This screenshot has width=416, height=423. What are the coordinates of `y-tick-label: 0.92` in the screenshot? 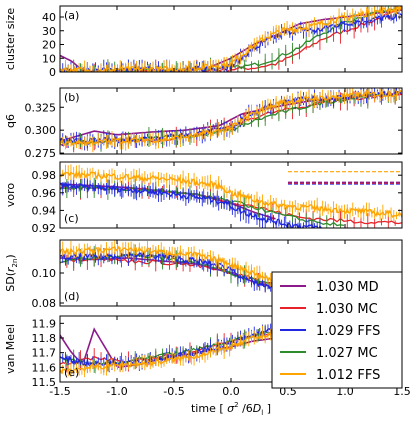 It's located at (44, 228).